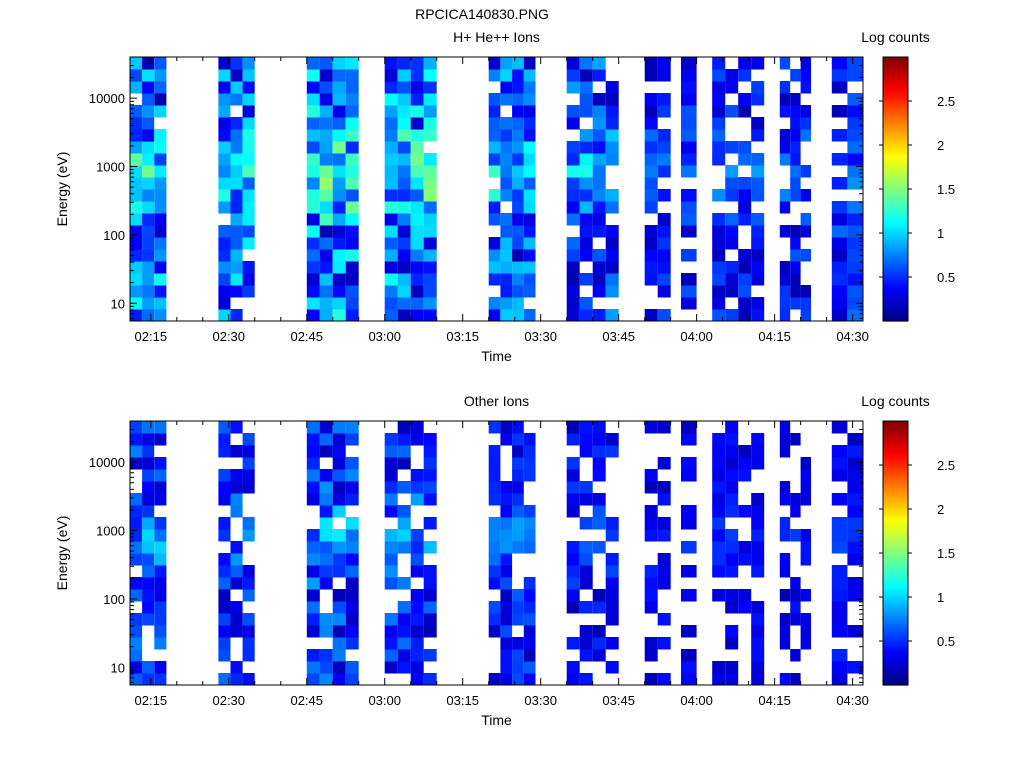 This screenshot has width=1024, height=768. I want to click on colorbar-tick-label: 0.5, so click(946, 641).